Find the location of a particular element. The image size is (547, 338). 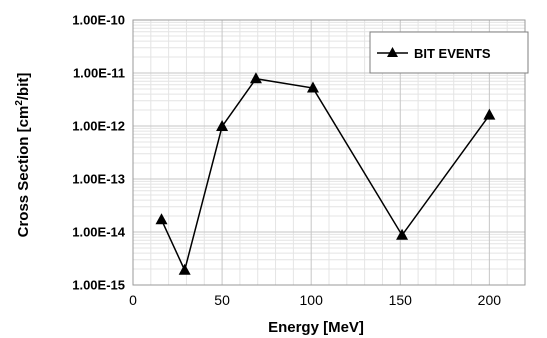

x-tick-labels: 0 50 100 150 200 is located at coordinates (315, 300).